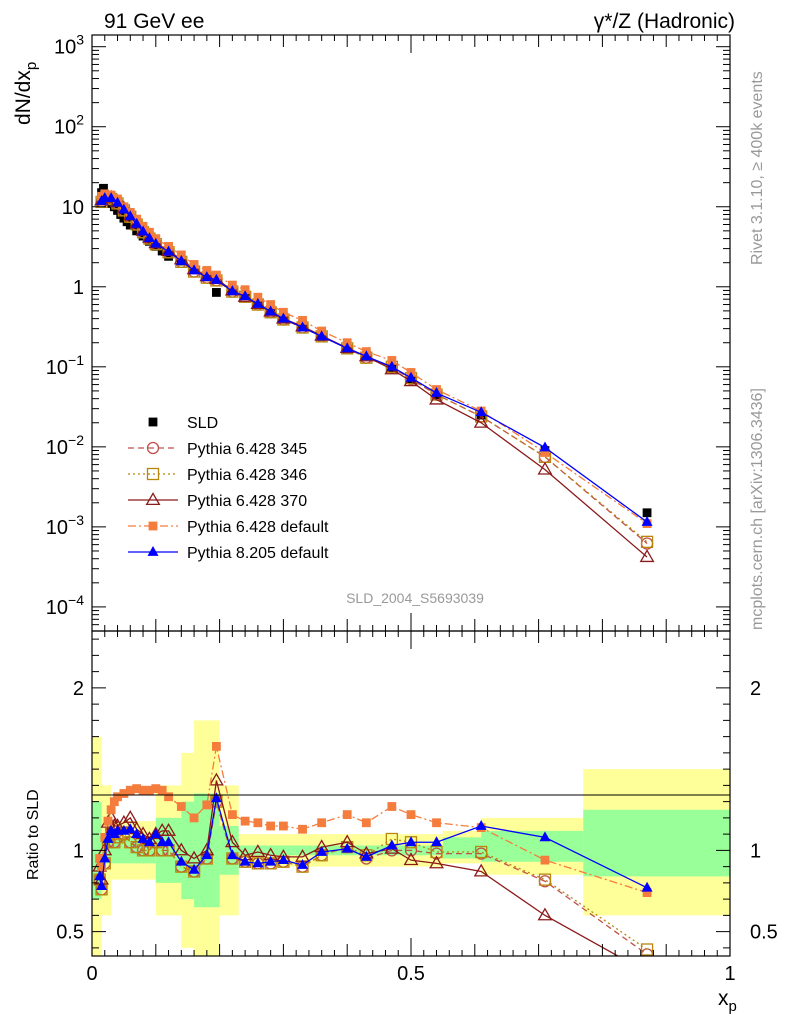 Image resolution: width=786 pixels, height=1024 pixels. What do you see at coordinates (755, 689) in the screenshot?
I see `ratio-y-tick-label-right: 2` at bounding box center [755, 689].